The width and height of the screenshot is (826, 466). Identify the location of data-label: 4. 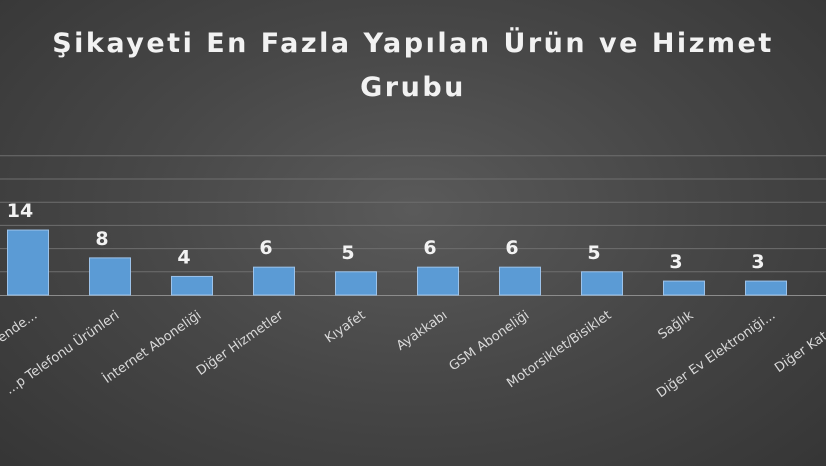
(183, 257).